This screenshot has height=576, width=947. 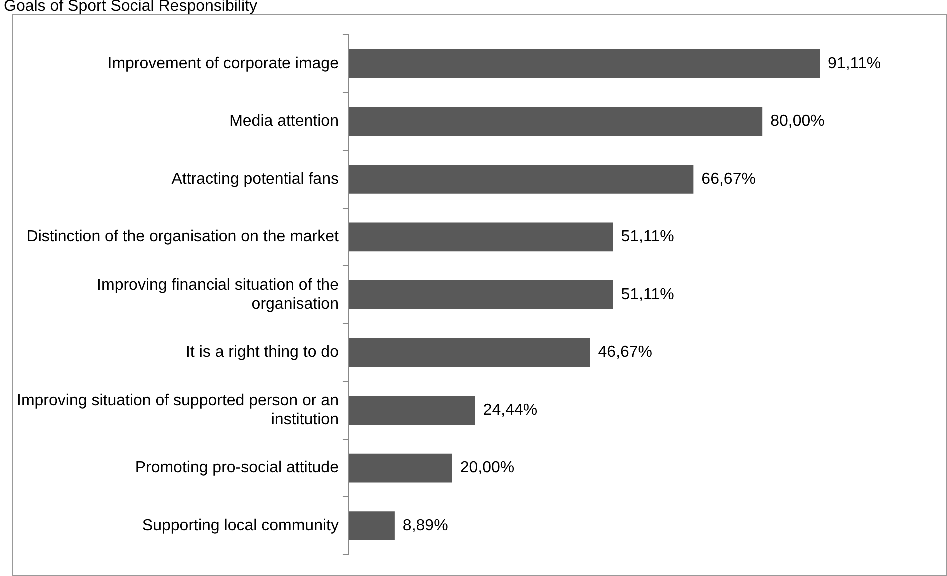 I want to click on y-tick-label: It is a right thing to do, so click(x=263, y=353).